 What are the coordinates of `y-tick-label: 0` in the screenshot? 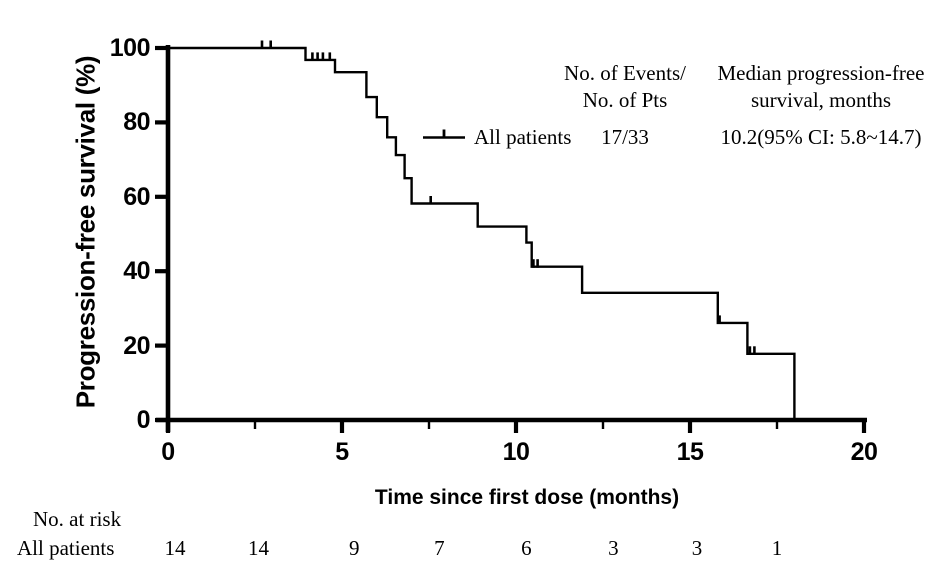 It's located at (143, 420).